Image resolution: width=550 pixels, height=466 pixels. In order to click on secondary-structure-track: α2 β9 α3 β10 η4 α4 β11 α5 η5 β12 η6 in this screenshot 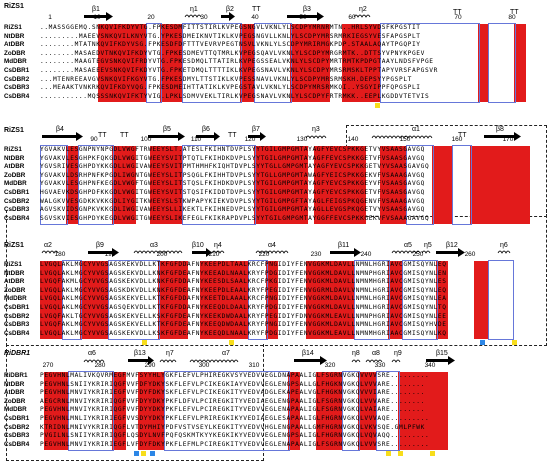, I will do `click(276, 249)`.